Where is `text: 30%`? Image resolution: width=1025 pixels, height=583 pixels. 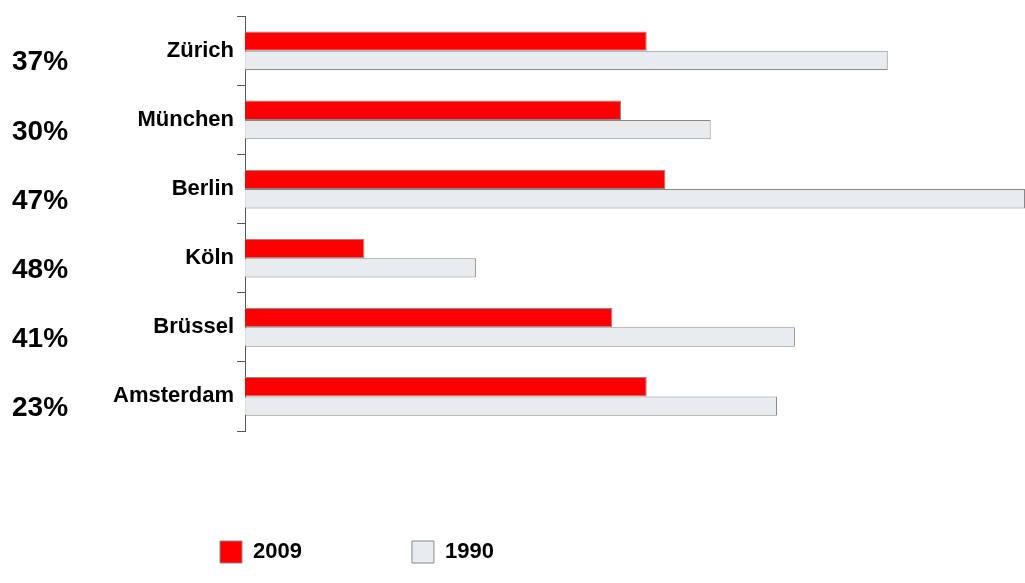
text: 30% is located at coordinates (40, 130).